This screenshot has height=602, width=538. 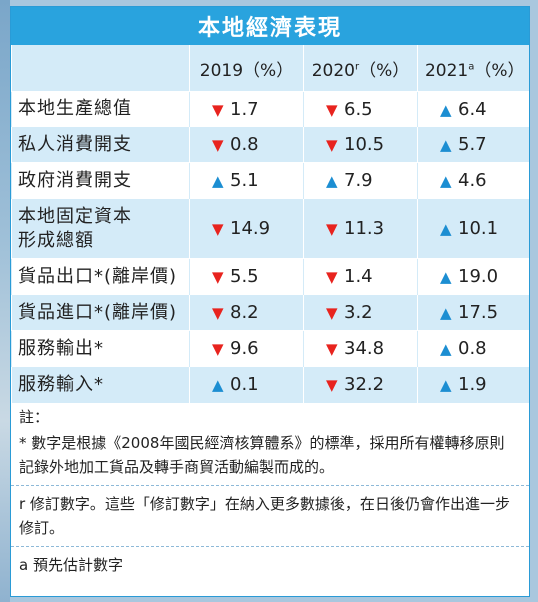 What do you see at coordinates (478, 312) in the screenshot?
I see `value-number: 17.5` at bounding box center [478, 312].